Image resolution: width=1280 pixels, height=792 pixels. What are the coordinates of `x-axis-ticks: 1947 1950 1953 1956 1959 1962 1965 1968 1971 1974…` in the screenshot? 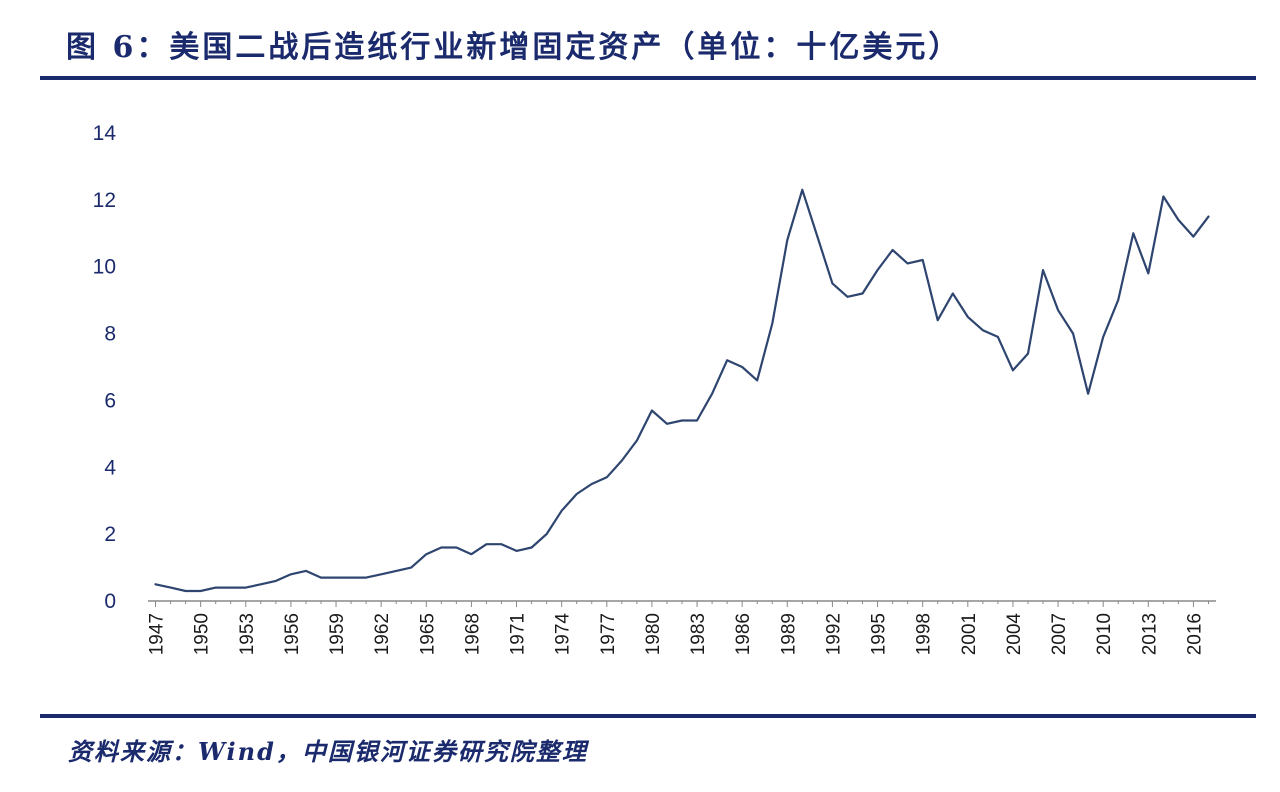 It's located at (676, 634).